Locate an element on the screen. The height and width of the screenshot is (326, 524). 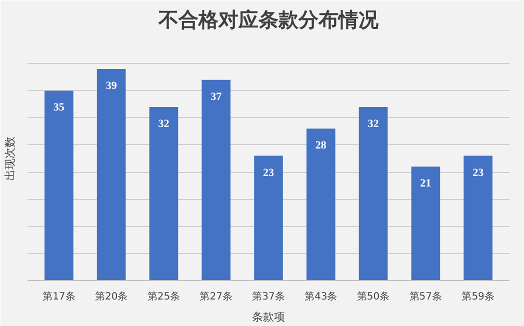
x-axis-title: 条款项 is located at coordinates (268, 317).